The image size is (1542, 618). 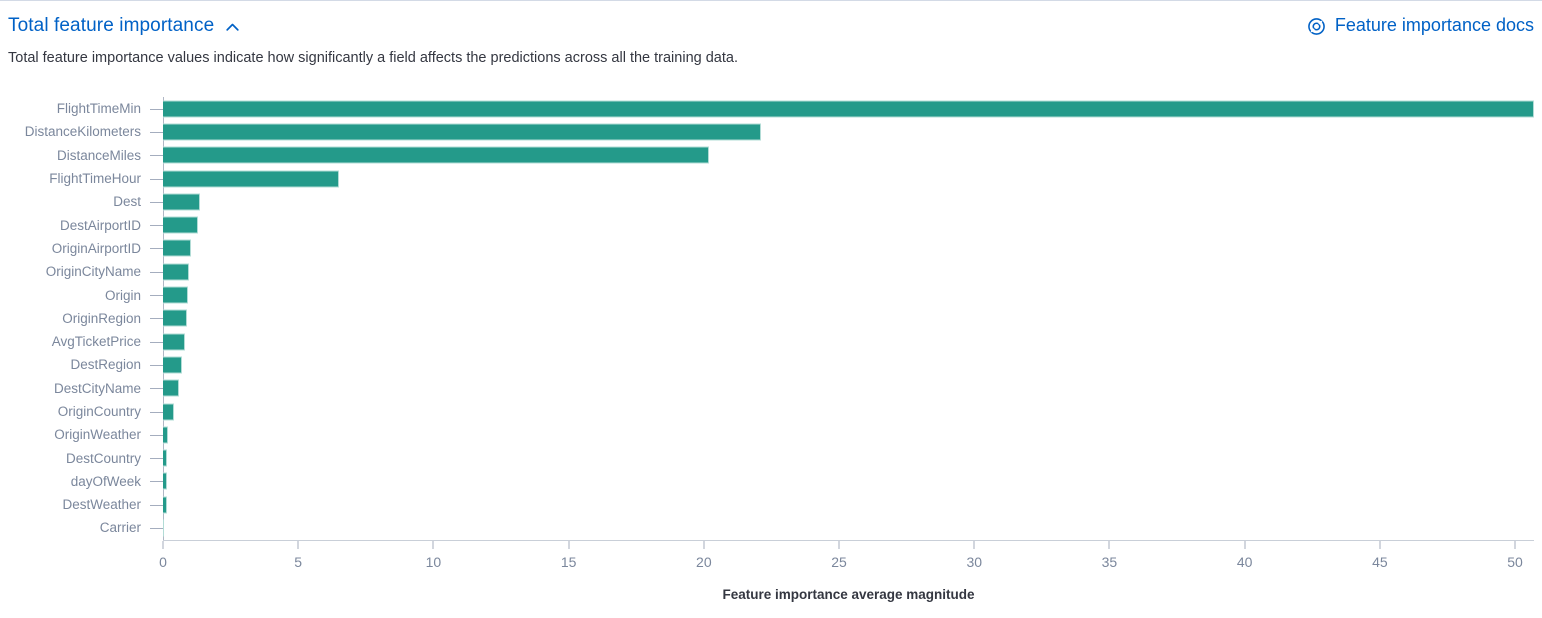 What do you see at coordinates (111, 25) in the screenshot?
I see `section-title: Total feature importance` at bounding box center [111, 25].